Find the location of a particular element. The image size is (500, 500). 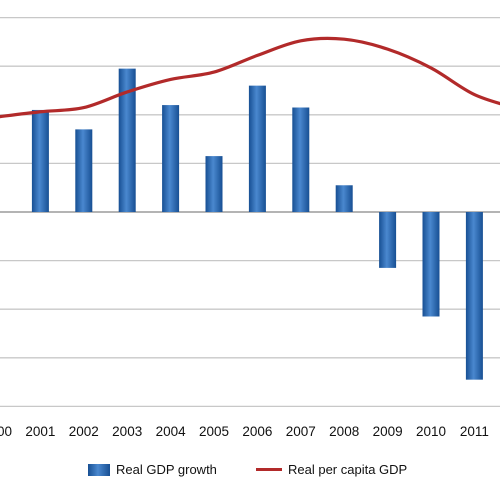

bar-2011 is located at coordinates (474, 296).